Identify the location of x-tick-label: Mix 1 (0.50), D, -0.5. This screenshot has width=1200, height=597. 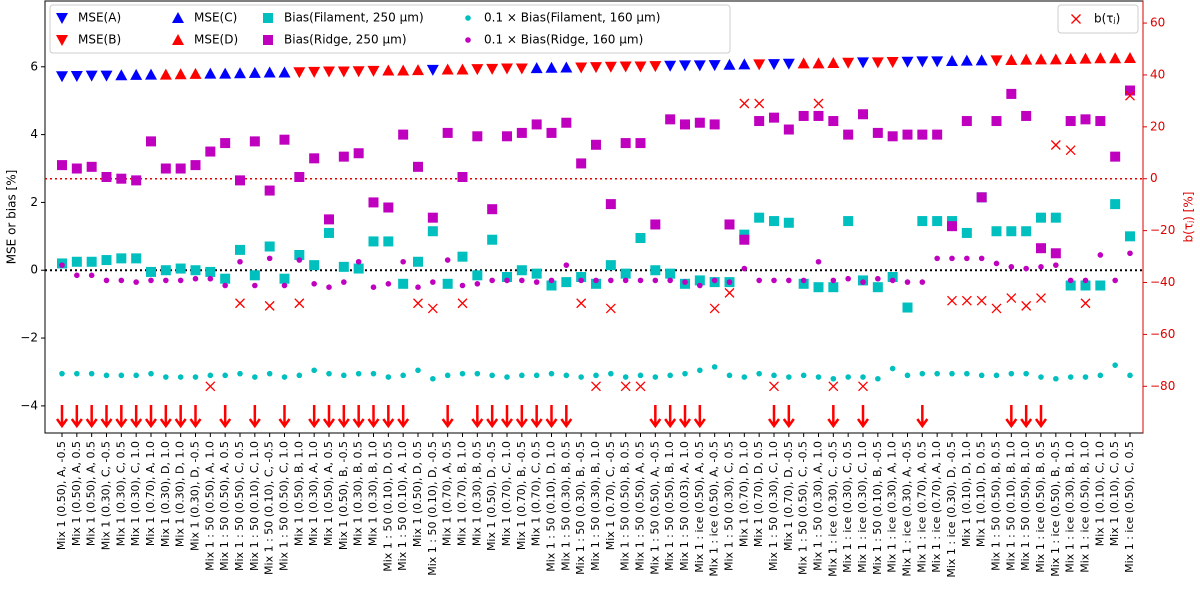
(491, 496).